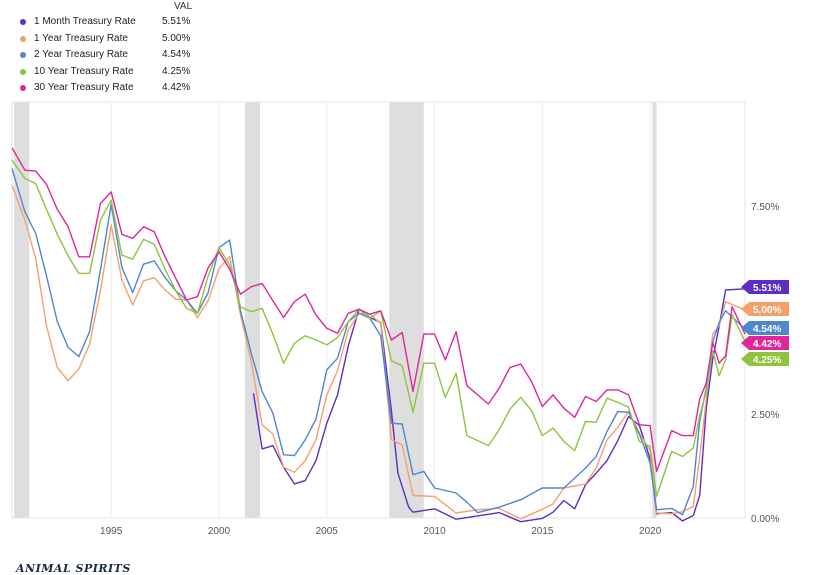  I want to click on legend-item-name: 1 Year Treasury Rate, so click(81, 38).